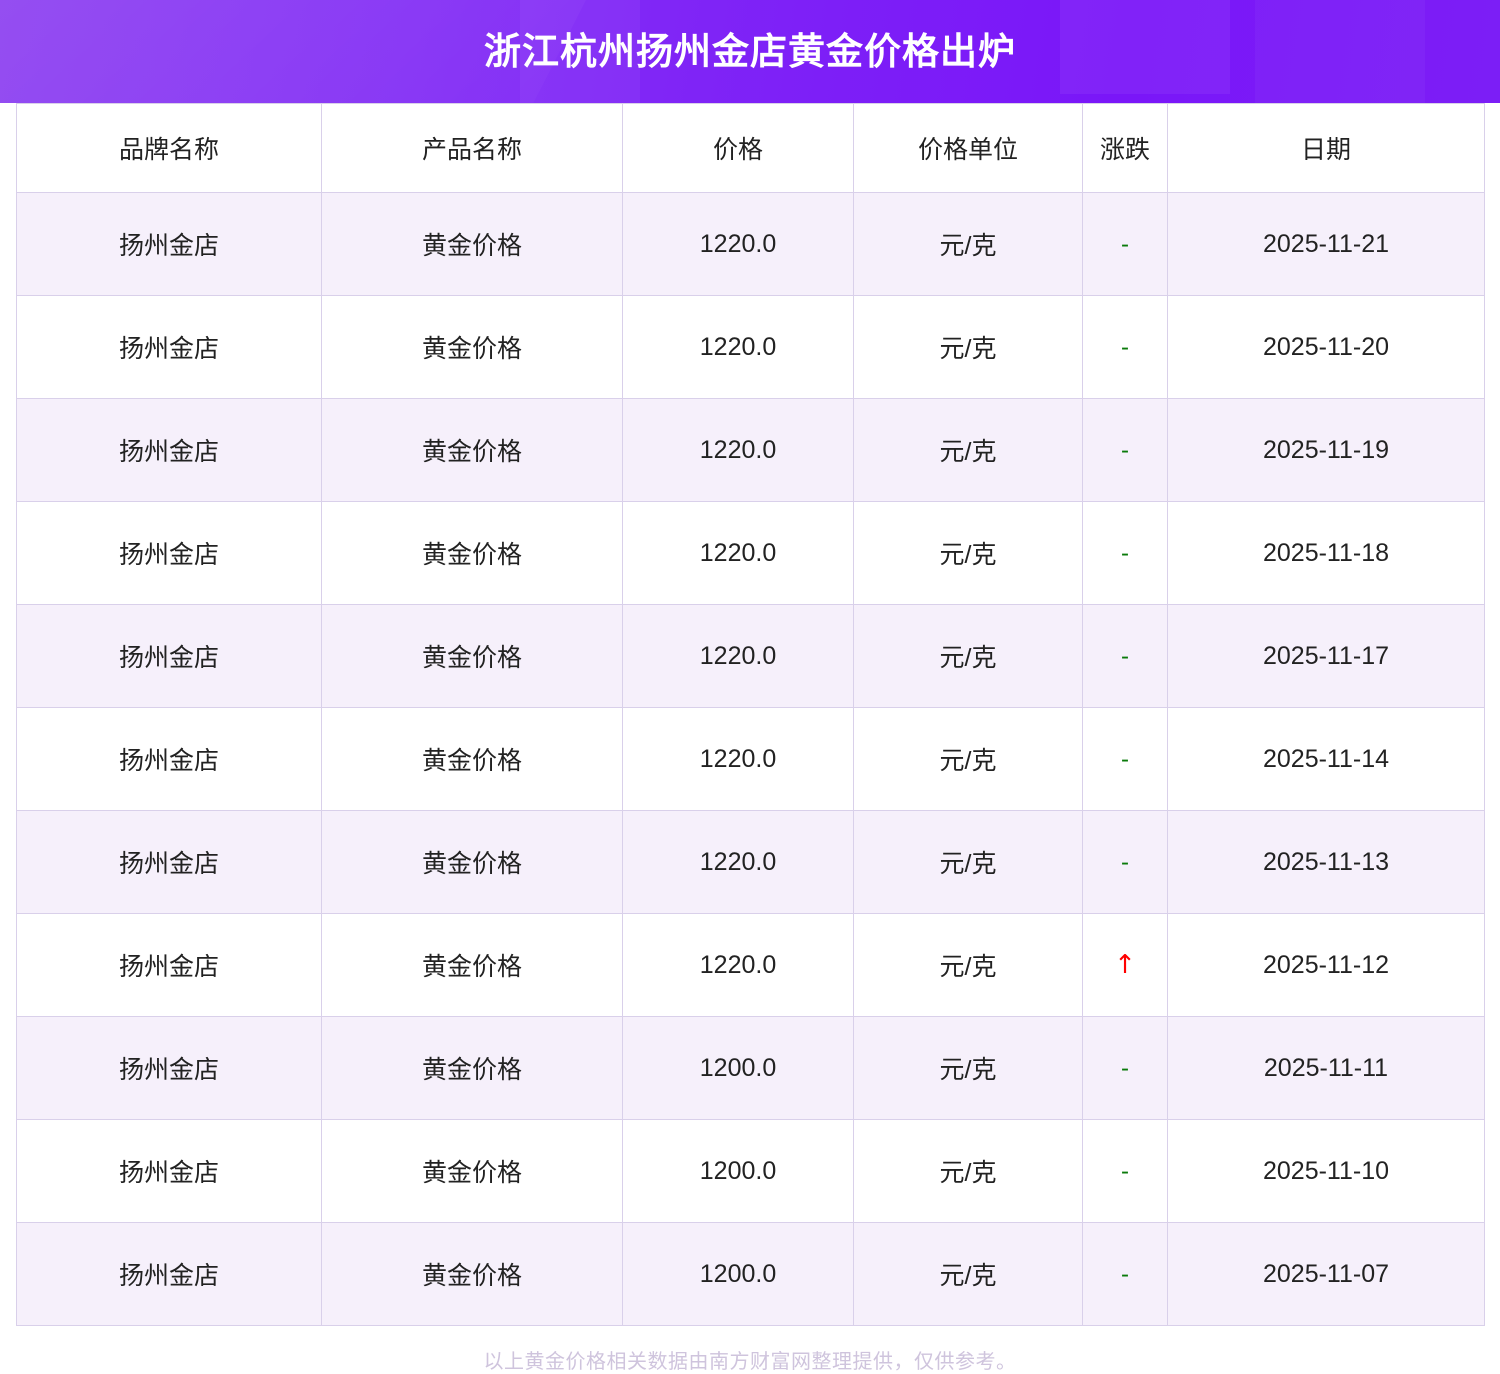 The height and width of the screenshot is (1374, 1500). What do you see at coordinates (1326, 1171) in the screenshot?
I see `cell-date: 2025-11-10` at bounding box center [1326, 1171].